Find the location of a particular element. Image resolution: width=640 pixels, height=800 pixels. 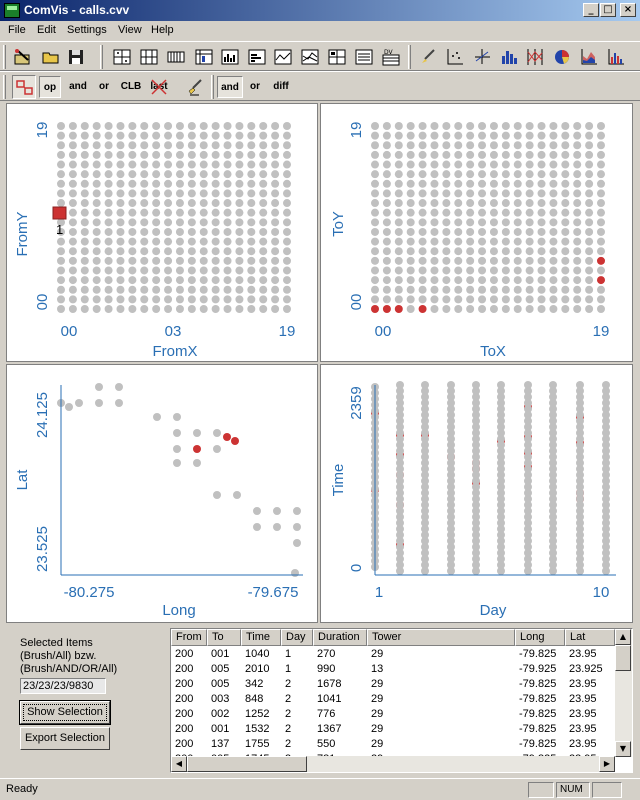

scroll-up-button: ▲ is located at coordinates (623, 637).